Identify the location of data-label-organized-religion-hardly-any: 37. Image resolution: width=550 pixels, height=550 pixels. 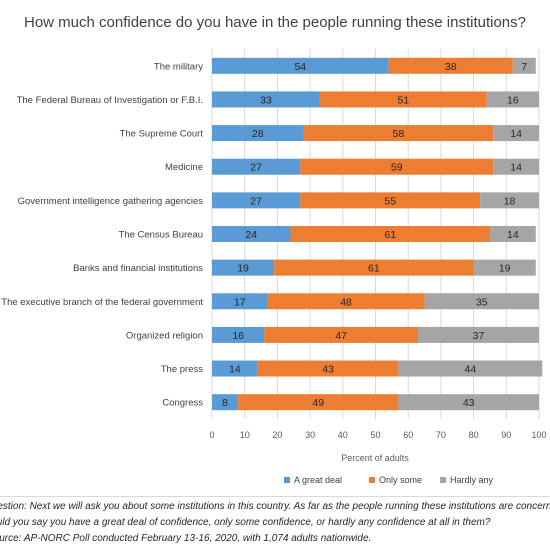
(479, 336).